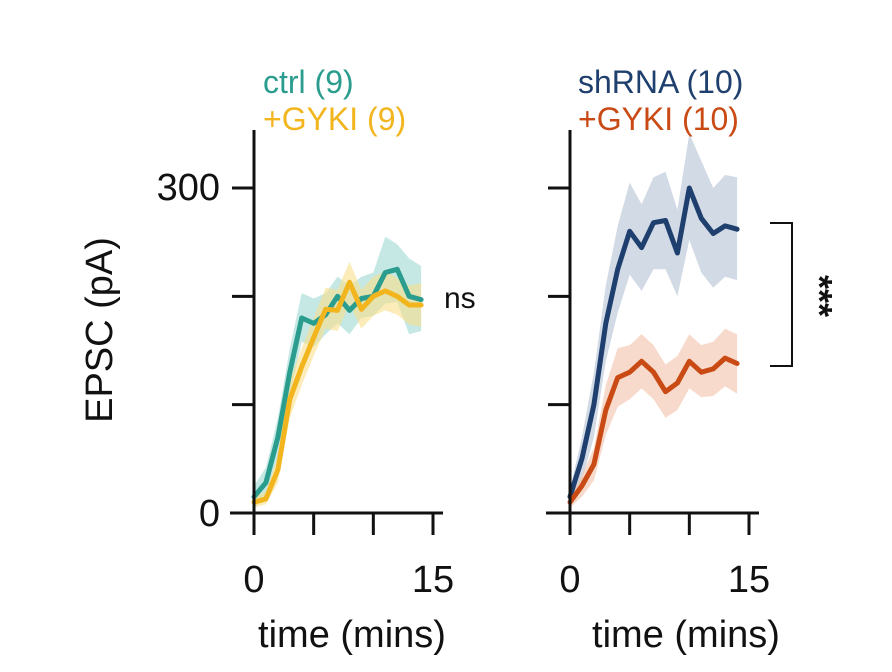 This screenshot has height=672, width=892. I want to click on y-axis-label: EPSC (pA), so click(100, 330).